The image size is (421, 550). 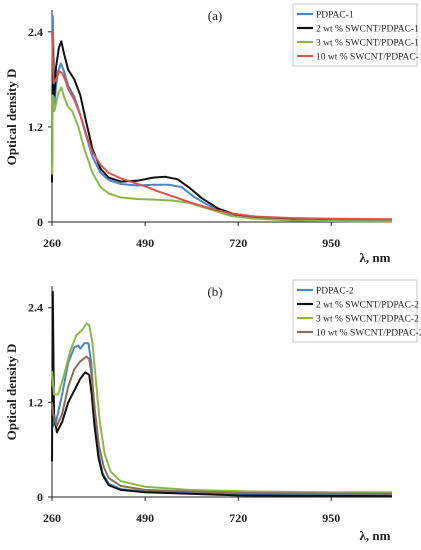 I want to click on panel-b-legend-label-4: 10 wt % SWCNT/PDPAC-2, so click(x=368, y=334).